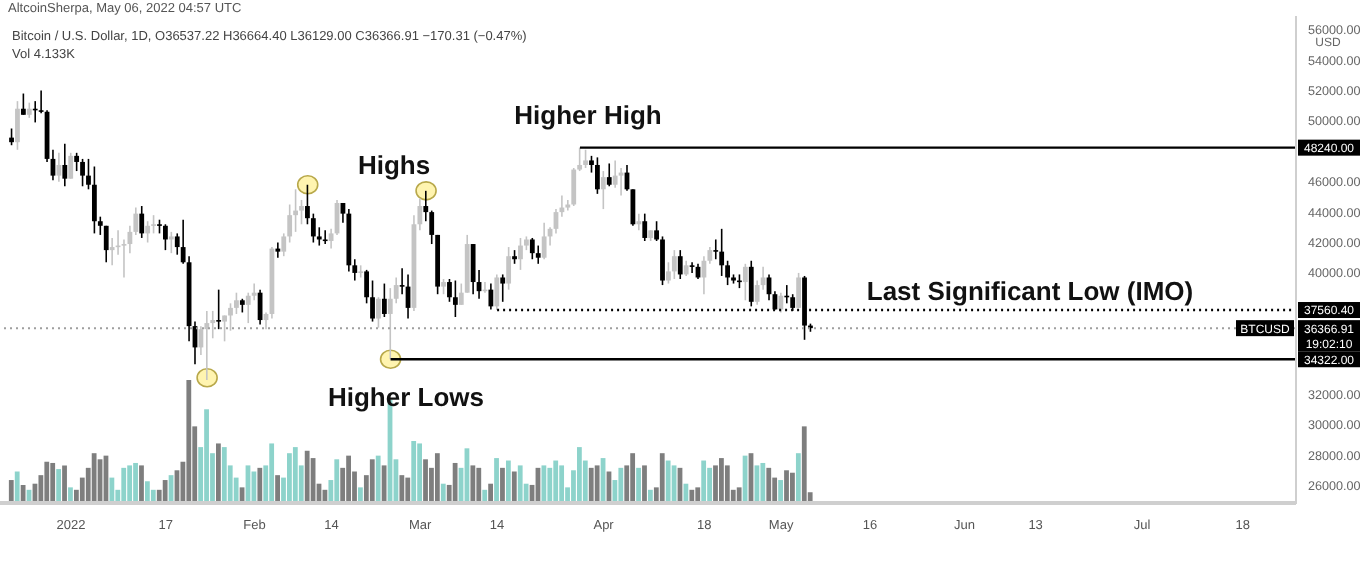 This screenshot has width=1360, height=564. I want to click on annotation: Higher High, so click(588, 115).